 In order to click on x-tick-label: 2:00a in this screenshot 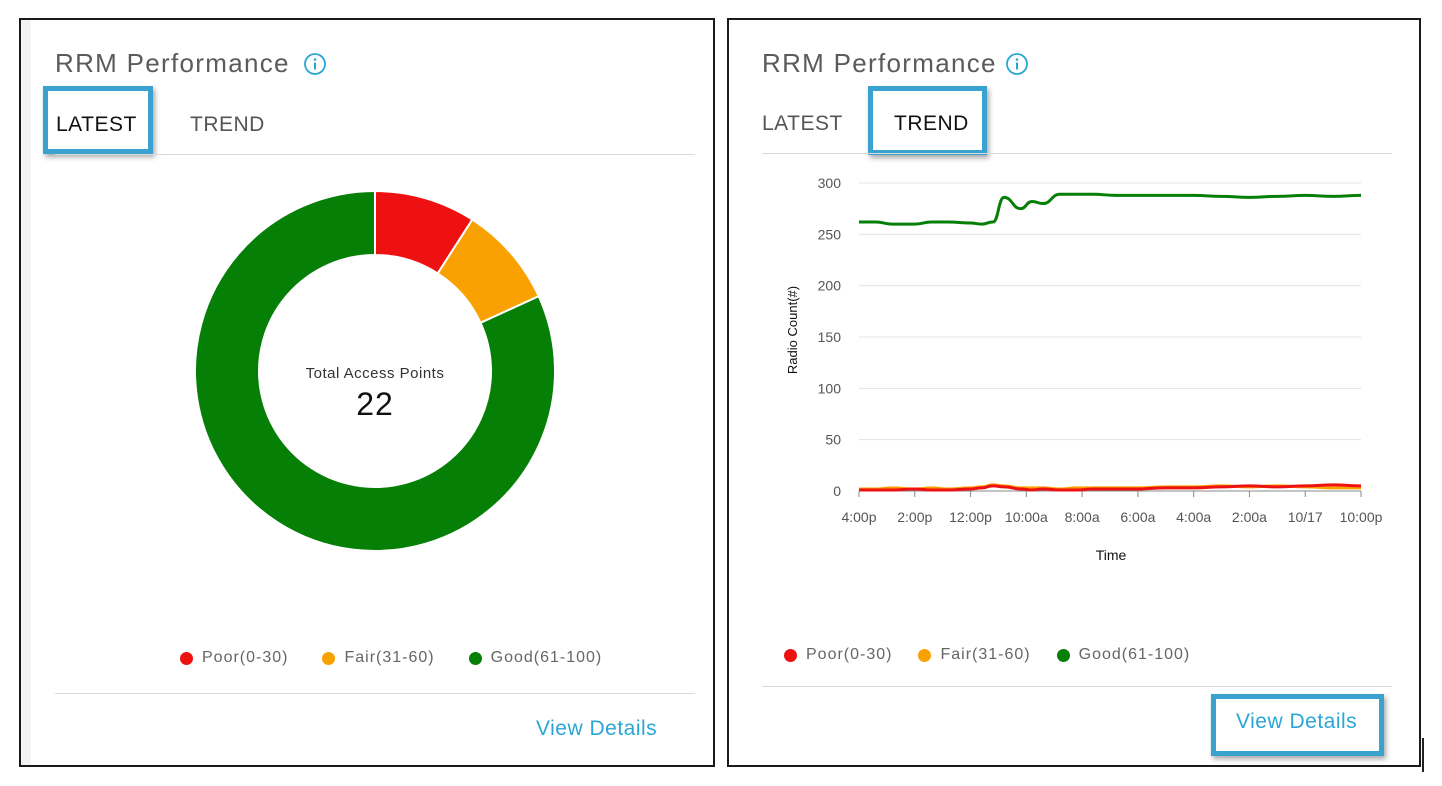, I will do `click(1249, 517)`.